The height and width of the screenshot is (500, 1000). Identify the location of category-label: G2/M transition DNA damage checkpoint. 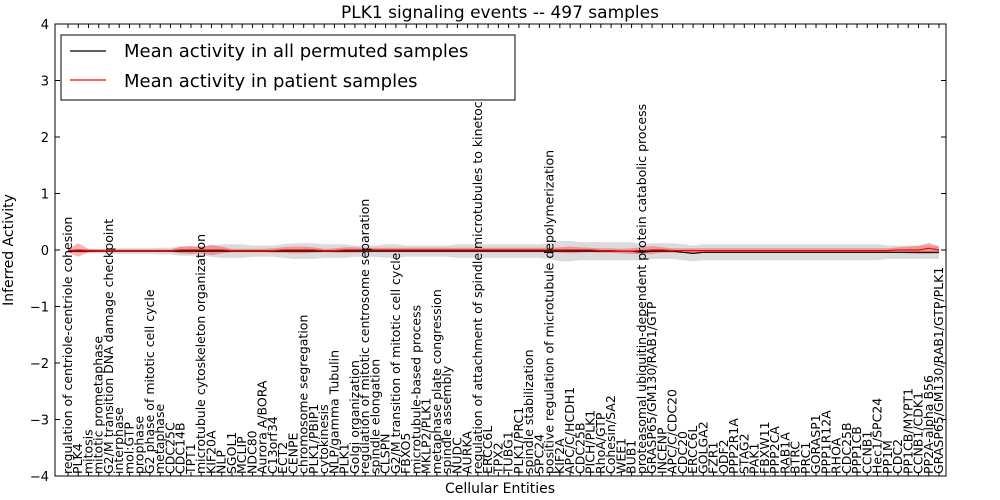
(108, 346).